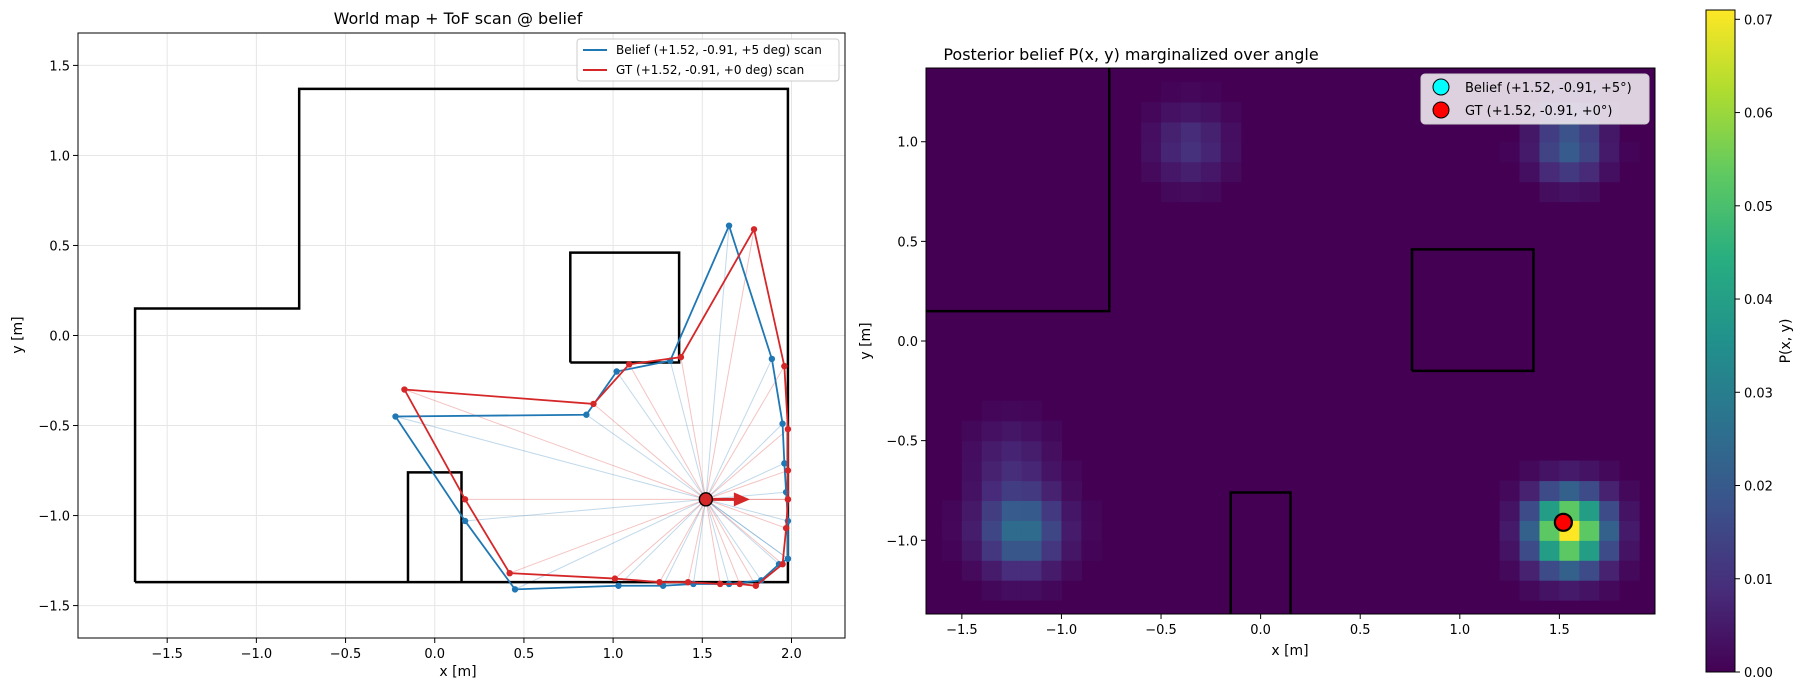  What do you see at coordinates (1754, 347) in the screenshot?
I see `colorbar-ticks: 0.00 0.01 0.02 0.03 0.04 0.05 0.06 0.07` at bounding box center [1754, 347].